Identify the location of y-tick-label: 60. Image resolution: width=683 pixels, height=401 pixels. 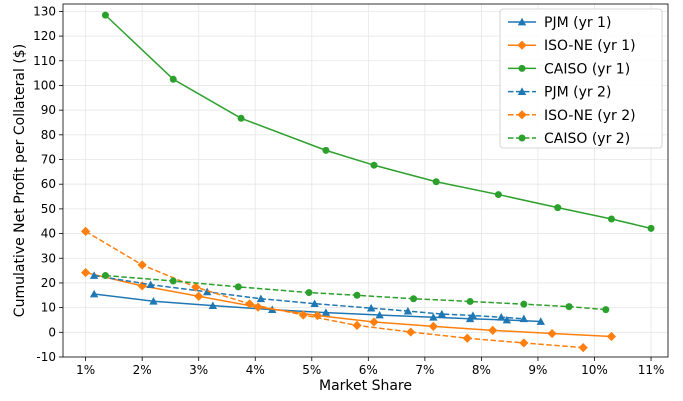
(48, 184).